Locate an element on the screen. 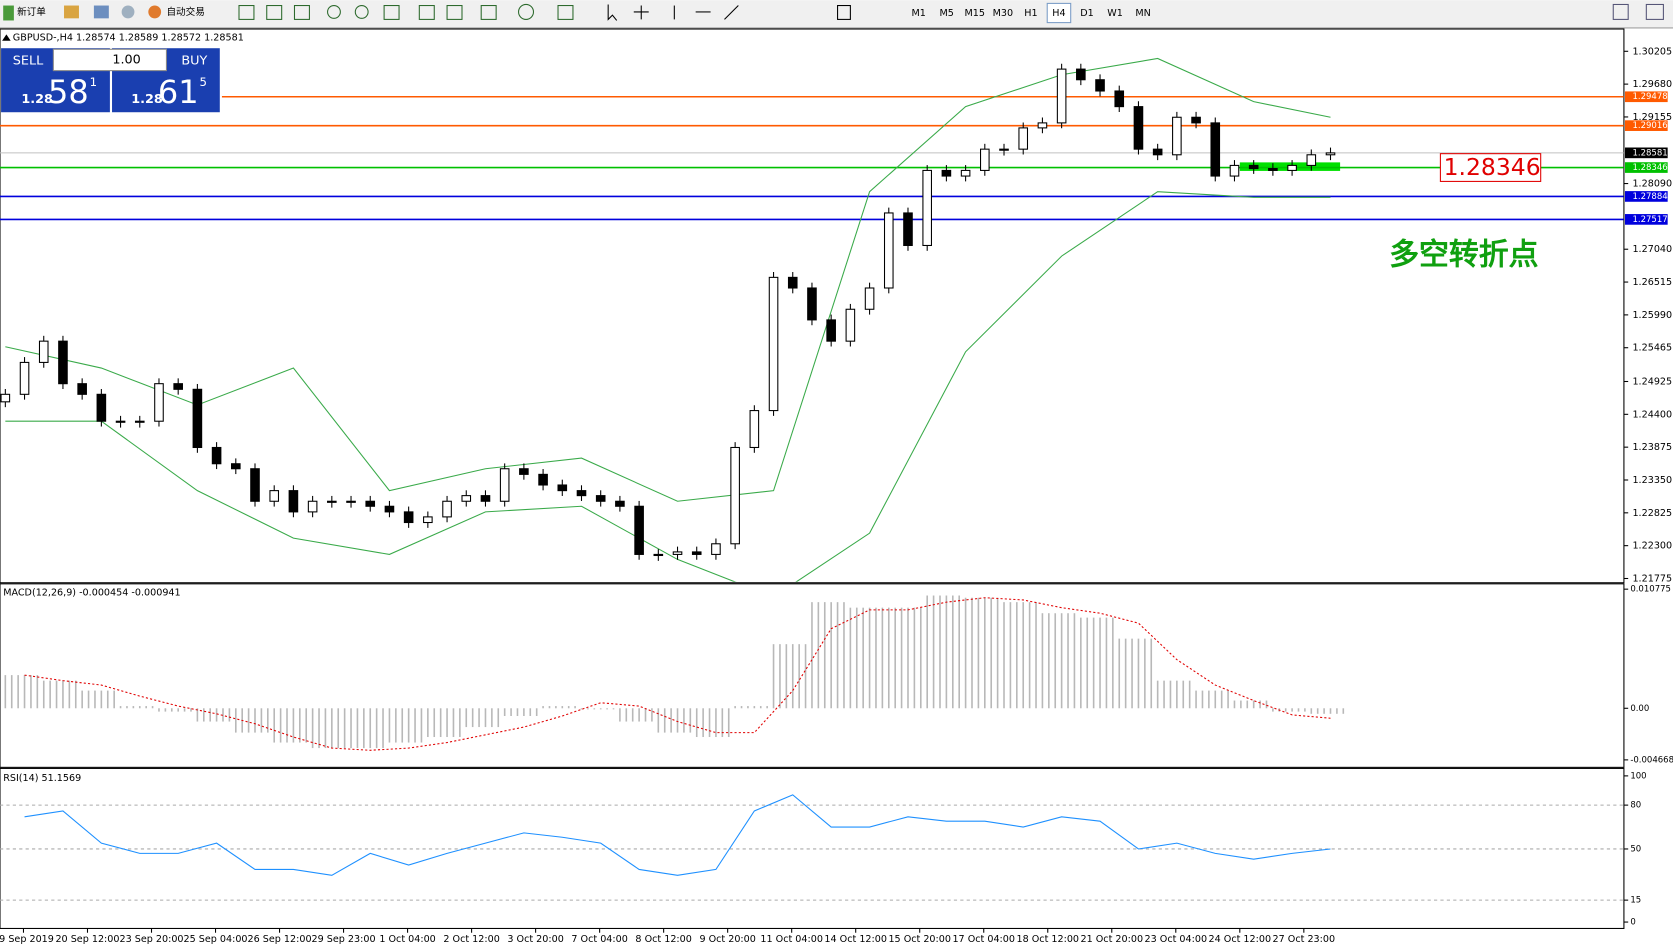 The image size is (1673, 950). collapse-arrow is located at coordinates (6, 37).